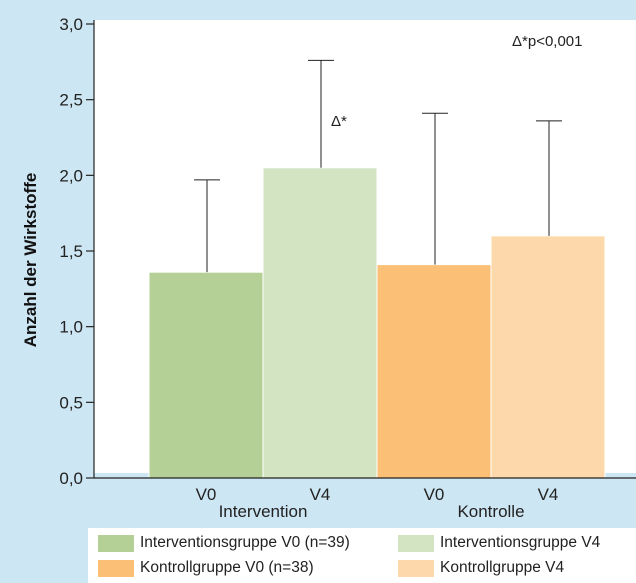 This screenshot has height=583, width=636. Describe the element at coordinates (71, 478) in the screenshot. I see `y-tick-label: 0,0` at that location.